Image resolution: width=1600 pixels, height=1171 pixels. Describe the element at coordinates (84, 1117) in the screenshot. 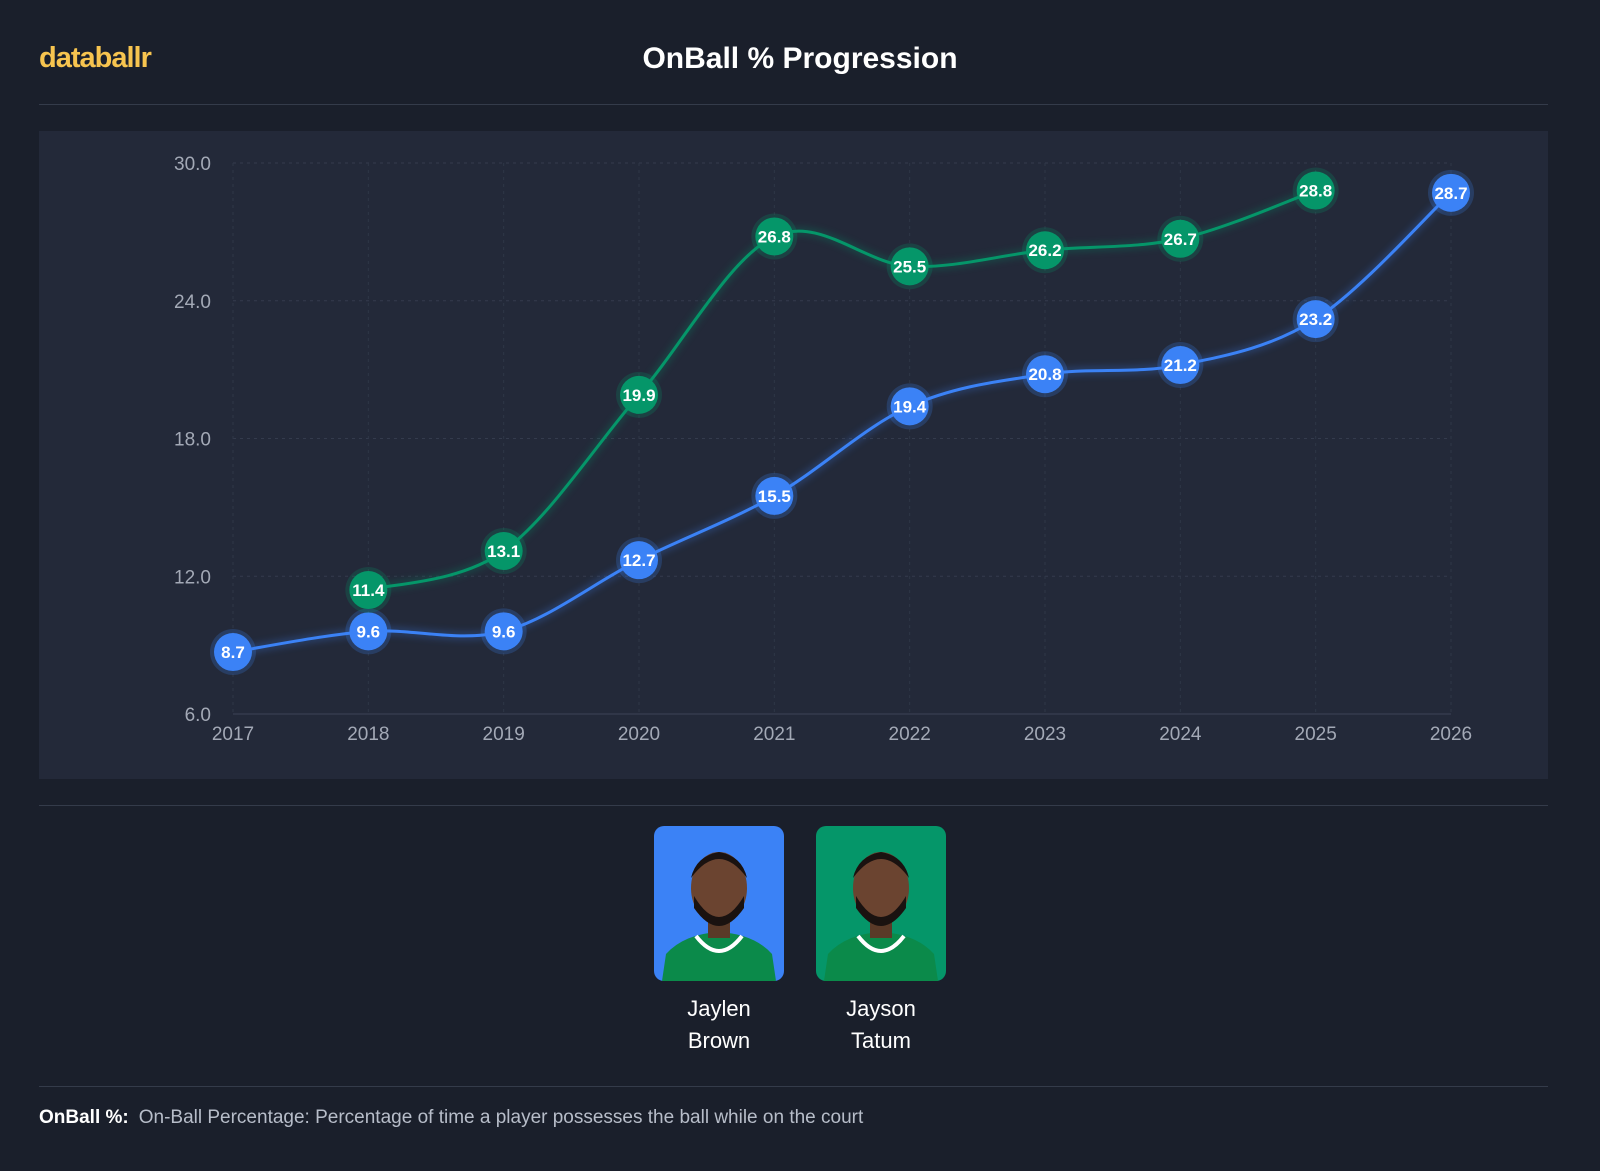

I see `footer-term: OnBall %:` at that location.